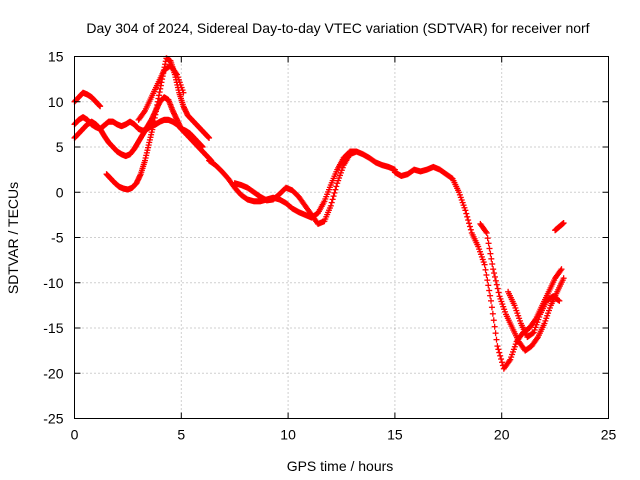 Image resolution: width=640 pixels, height=480 pixels. I want to click on y-tick-label: 5, so click(60, 147).